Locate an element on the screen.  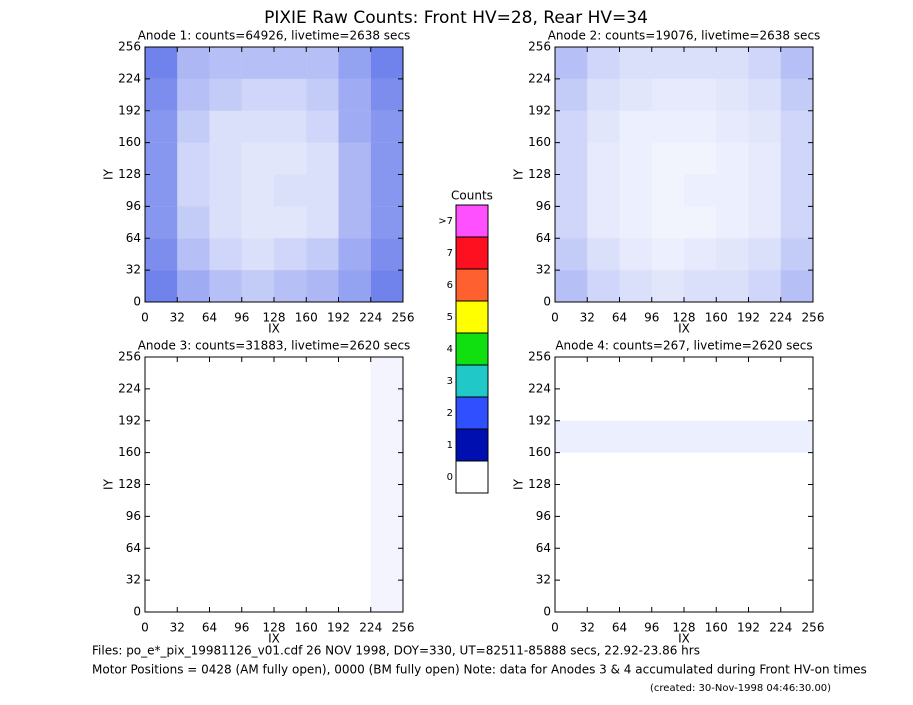
y-tick-label: 256 is located at coordinates (129, 47).